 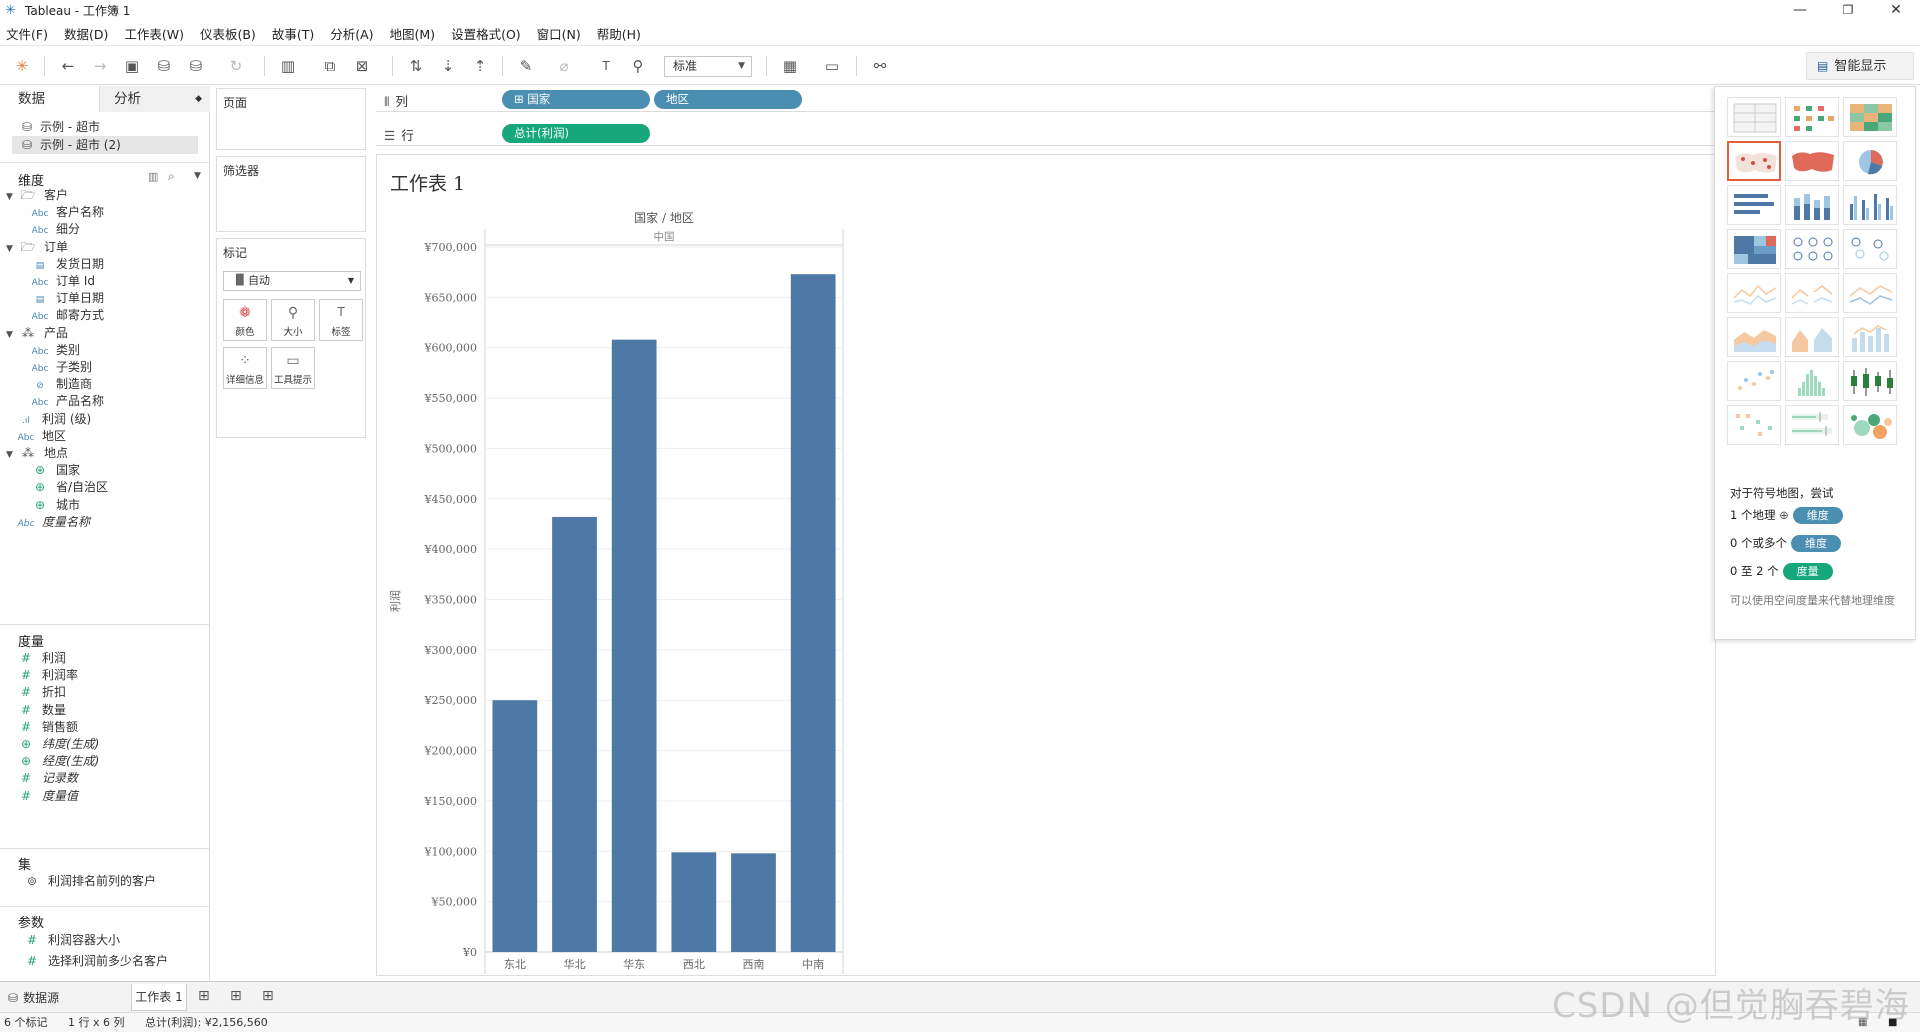 What do you see at coordinates (330, 66) in the screenshot?
I see `duplicate-sheet-icon: ⧉` at bounding box center [330, 66].